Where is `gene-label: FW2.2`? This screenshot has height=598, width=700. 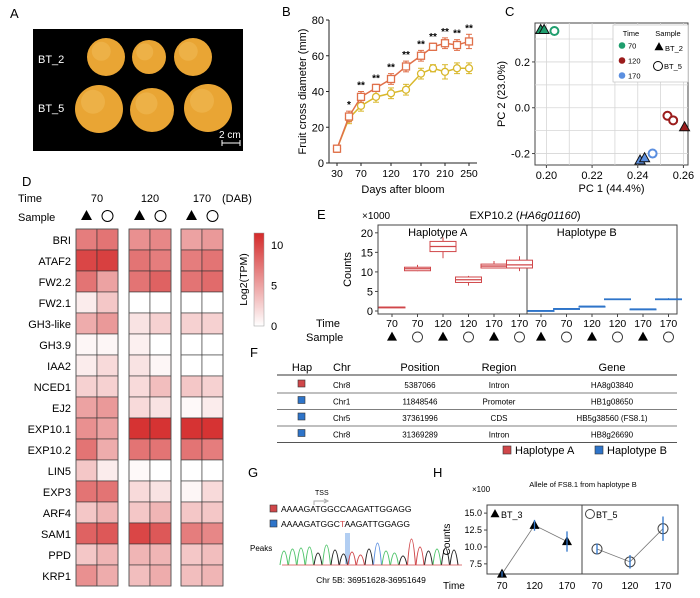 gene-label: FW2.2 is located at coordinates (55, 283).